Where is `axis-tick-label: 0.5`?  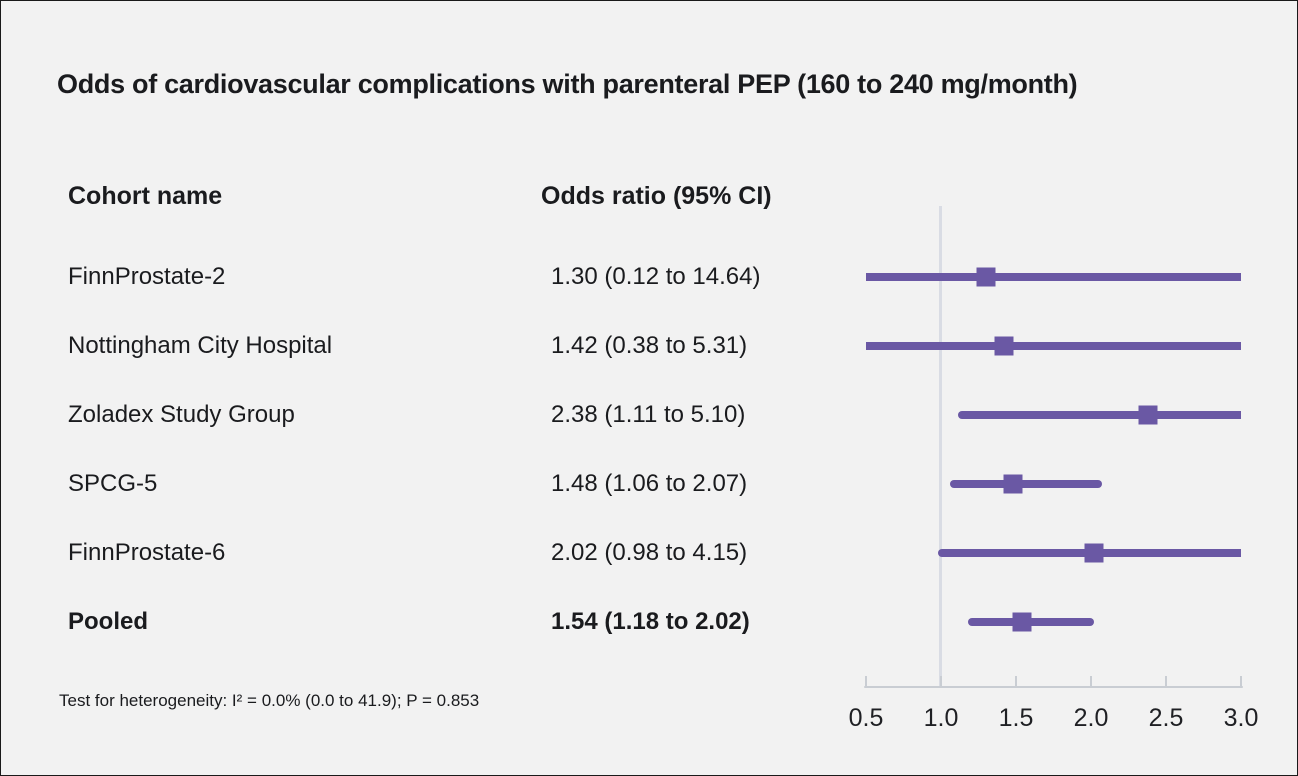
axis-tick-label: 0.5 is located at coordinates (866, 718).